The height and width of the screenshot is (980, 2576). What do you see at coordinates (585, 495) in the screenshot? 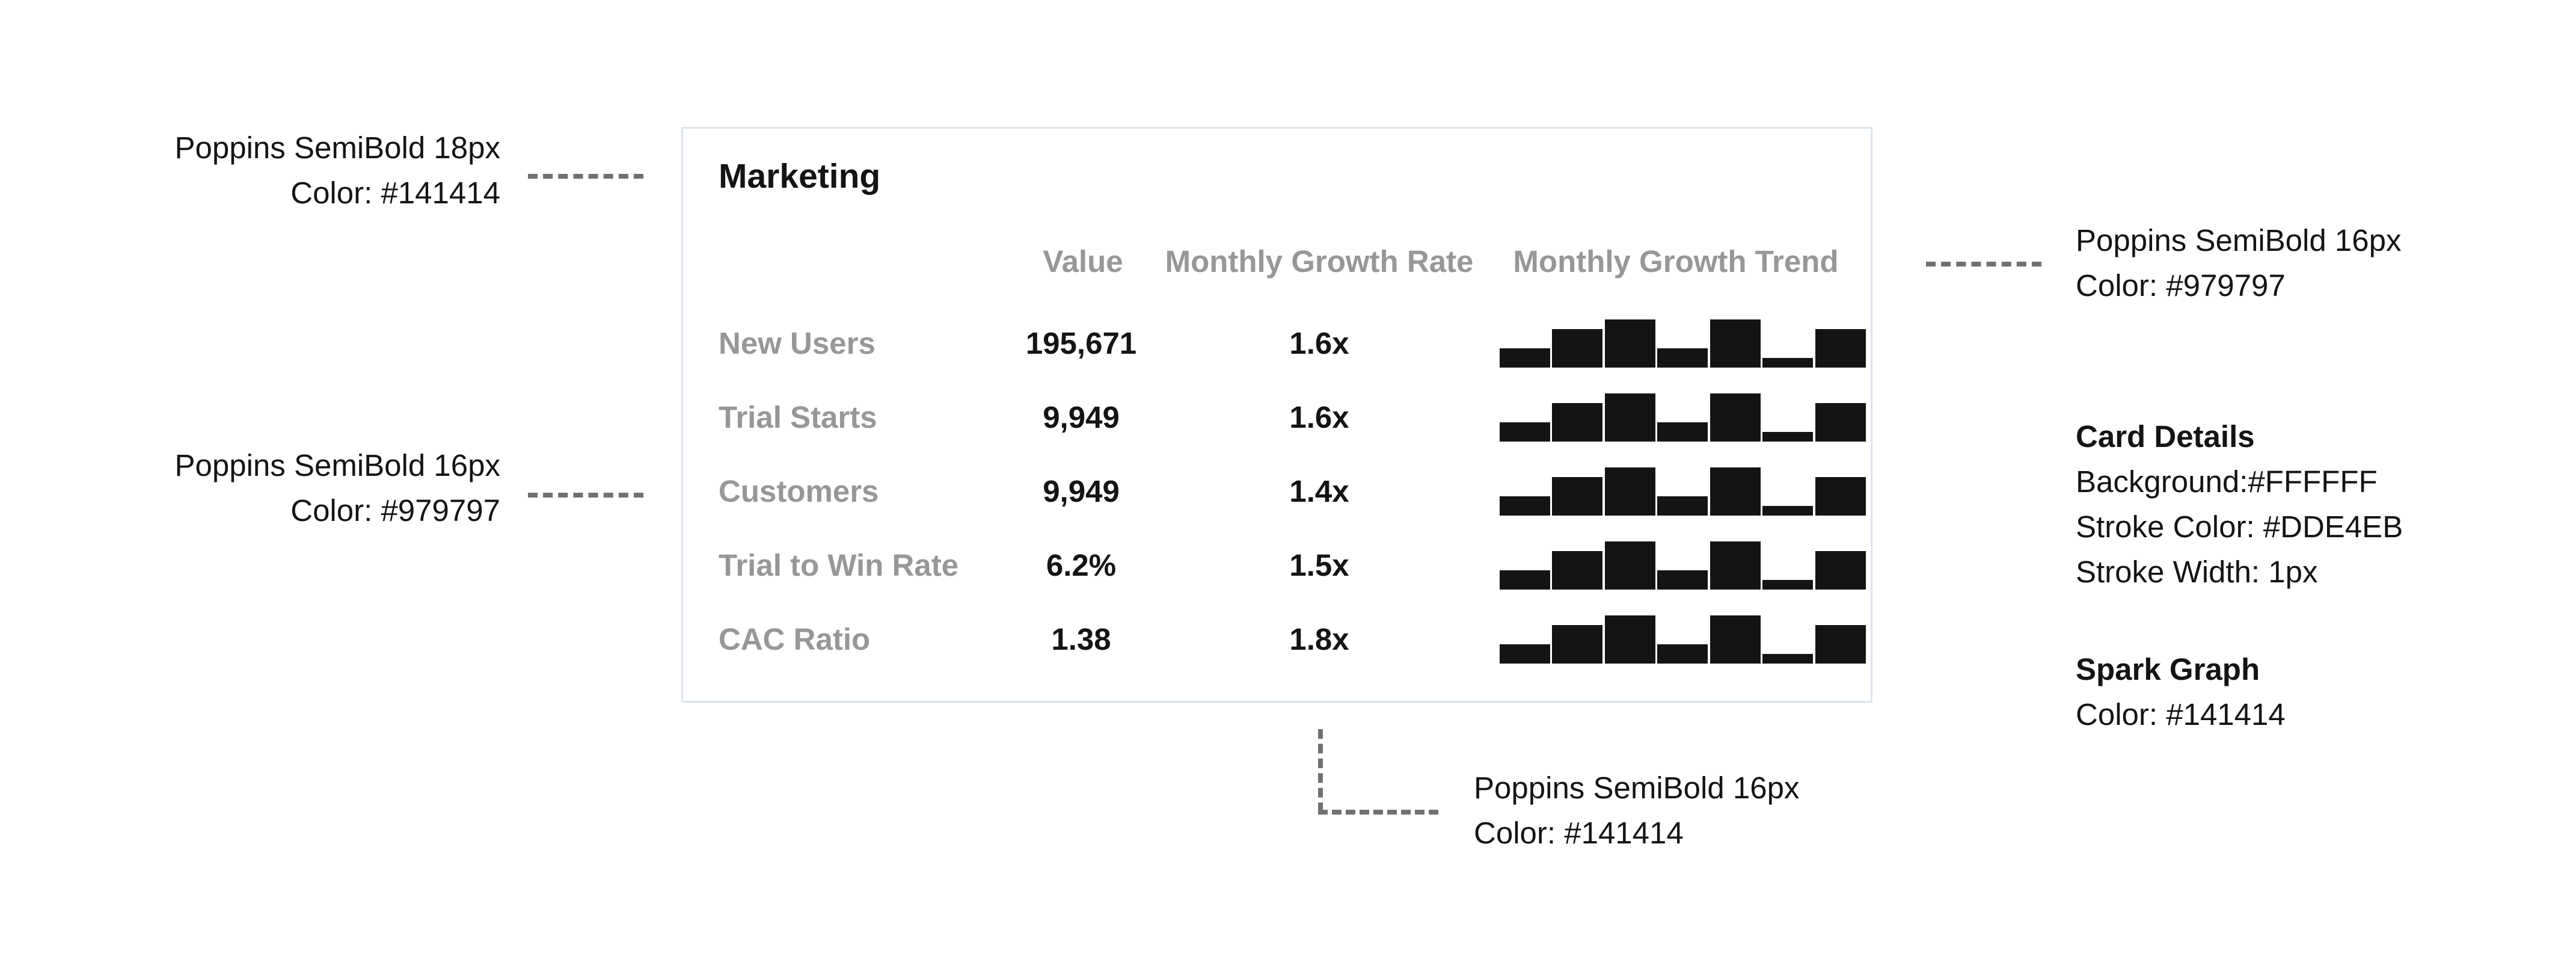
I see `label-note-connector` at bounding box center [585, 495].